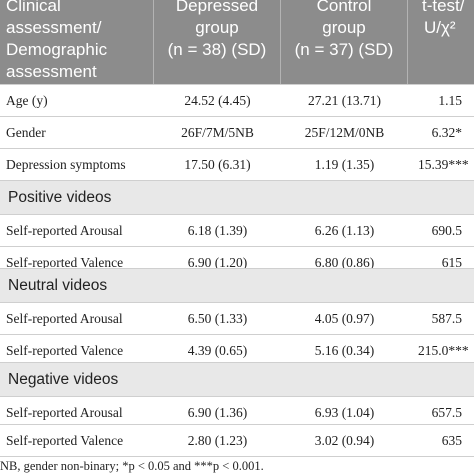  Describe the element at coordinates (237, 285) in the screenshot. I see `section-neutral-videos: Neutral videos` at that location.